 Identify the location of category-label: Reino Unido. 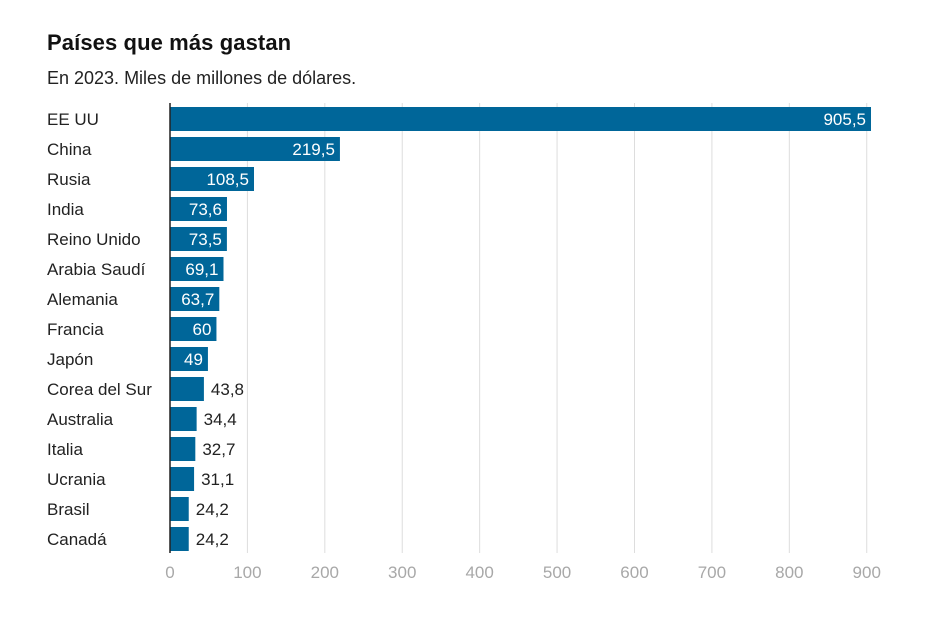
(94, 239).